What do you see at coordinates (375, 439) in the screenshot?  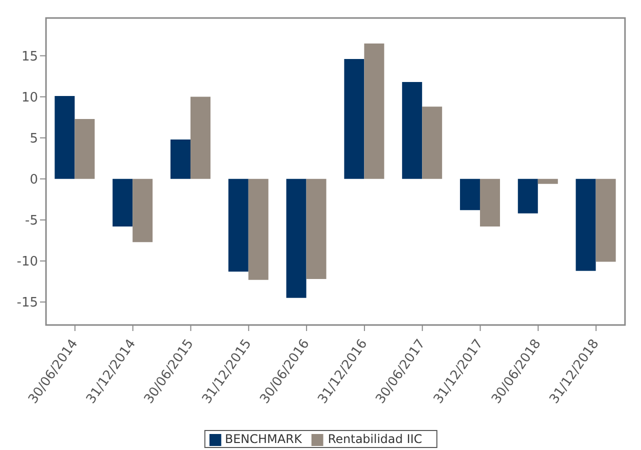 I see `legend-label: Rentabilidad IIC` at bounding box center [375, 439].